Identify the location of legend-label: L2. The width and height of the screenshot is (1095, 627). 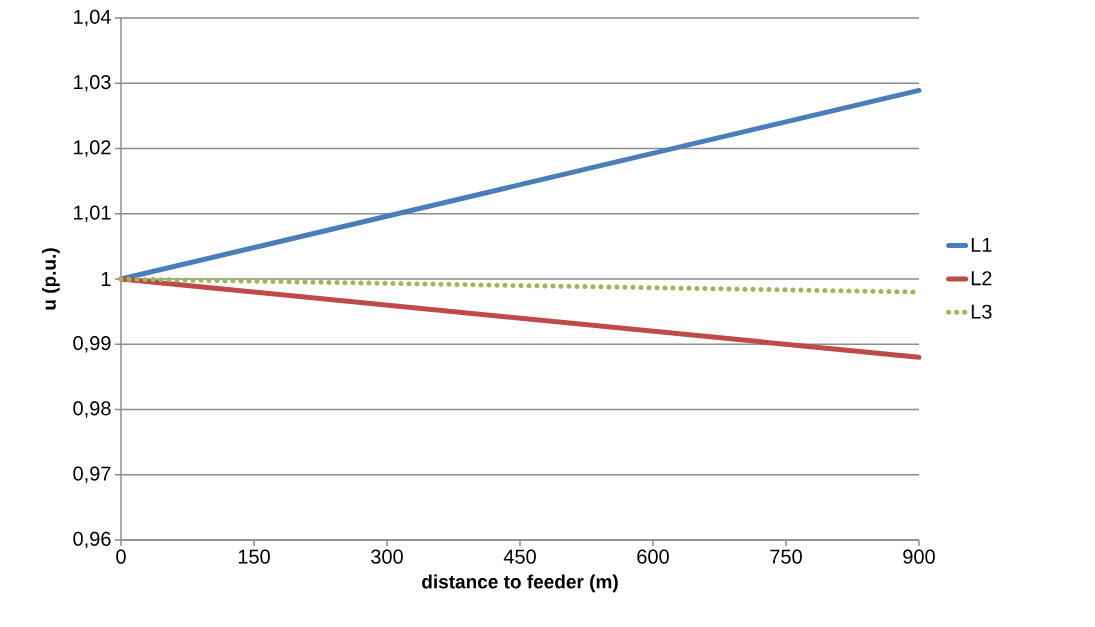
(981, 278).